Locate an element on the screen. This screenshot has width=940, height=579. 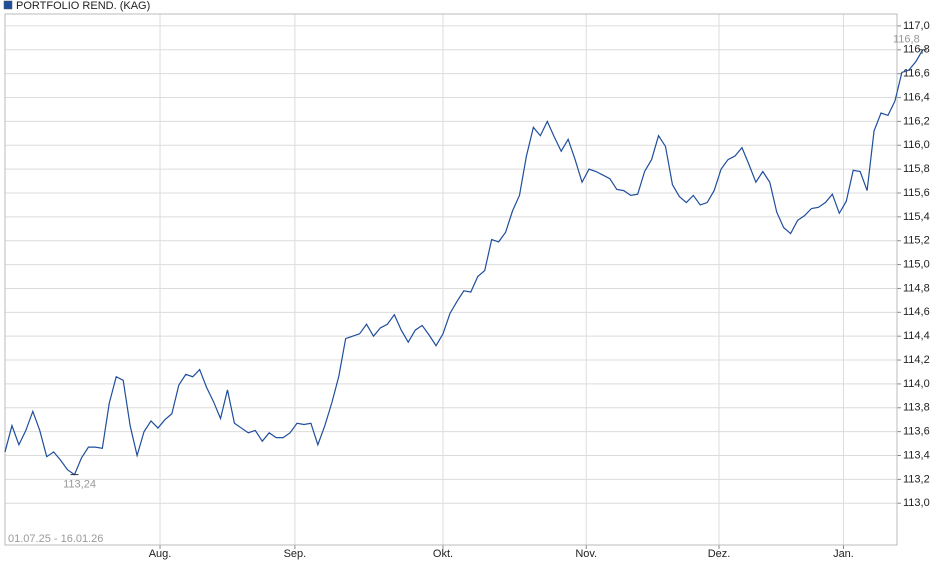
y-tick-label: 114,2 is located at coordinates (916, 360).